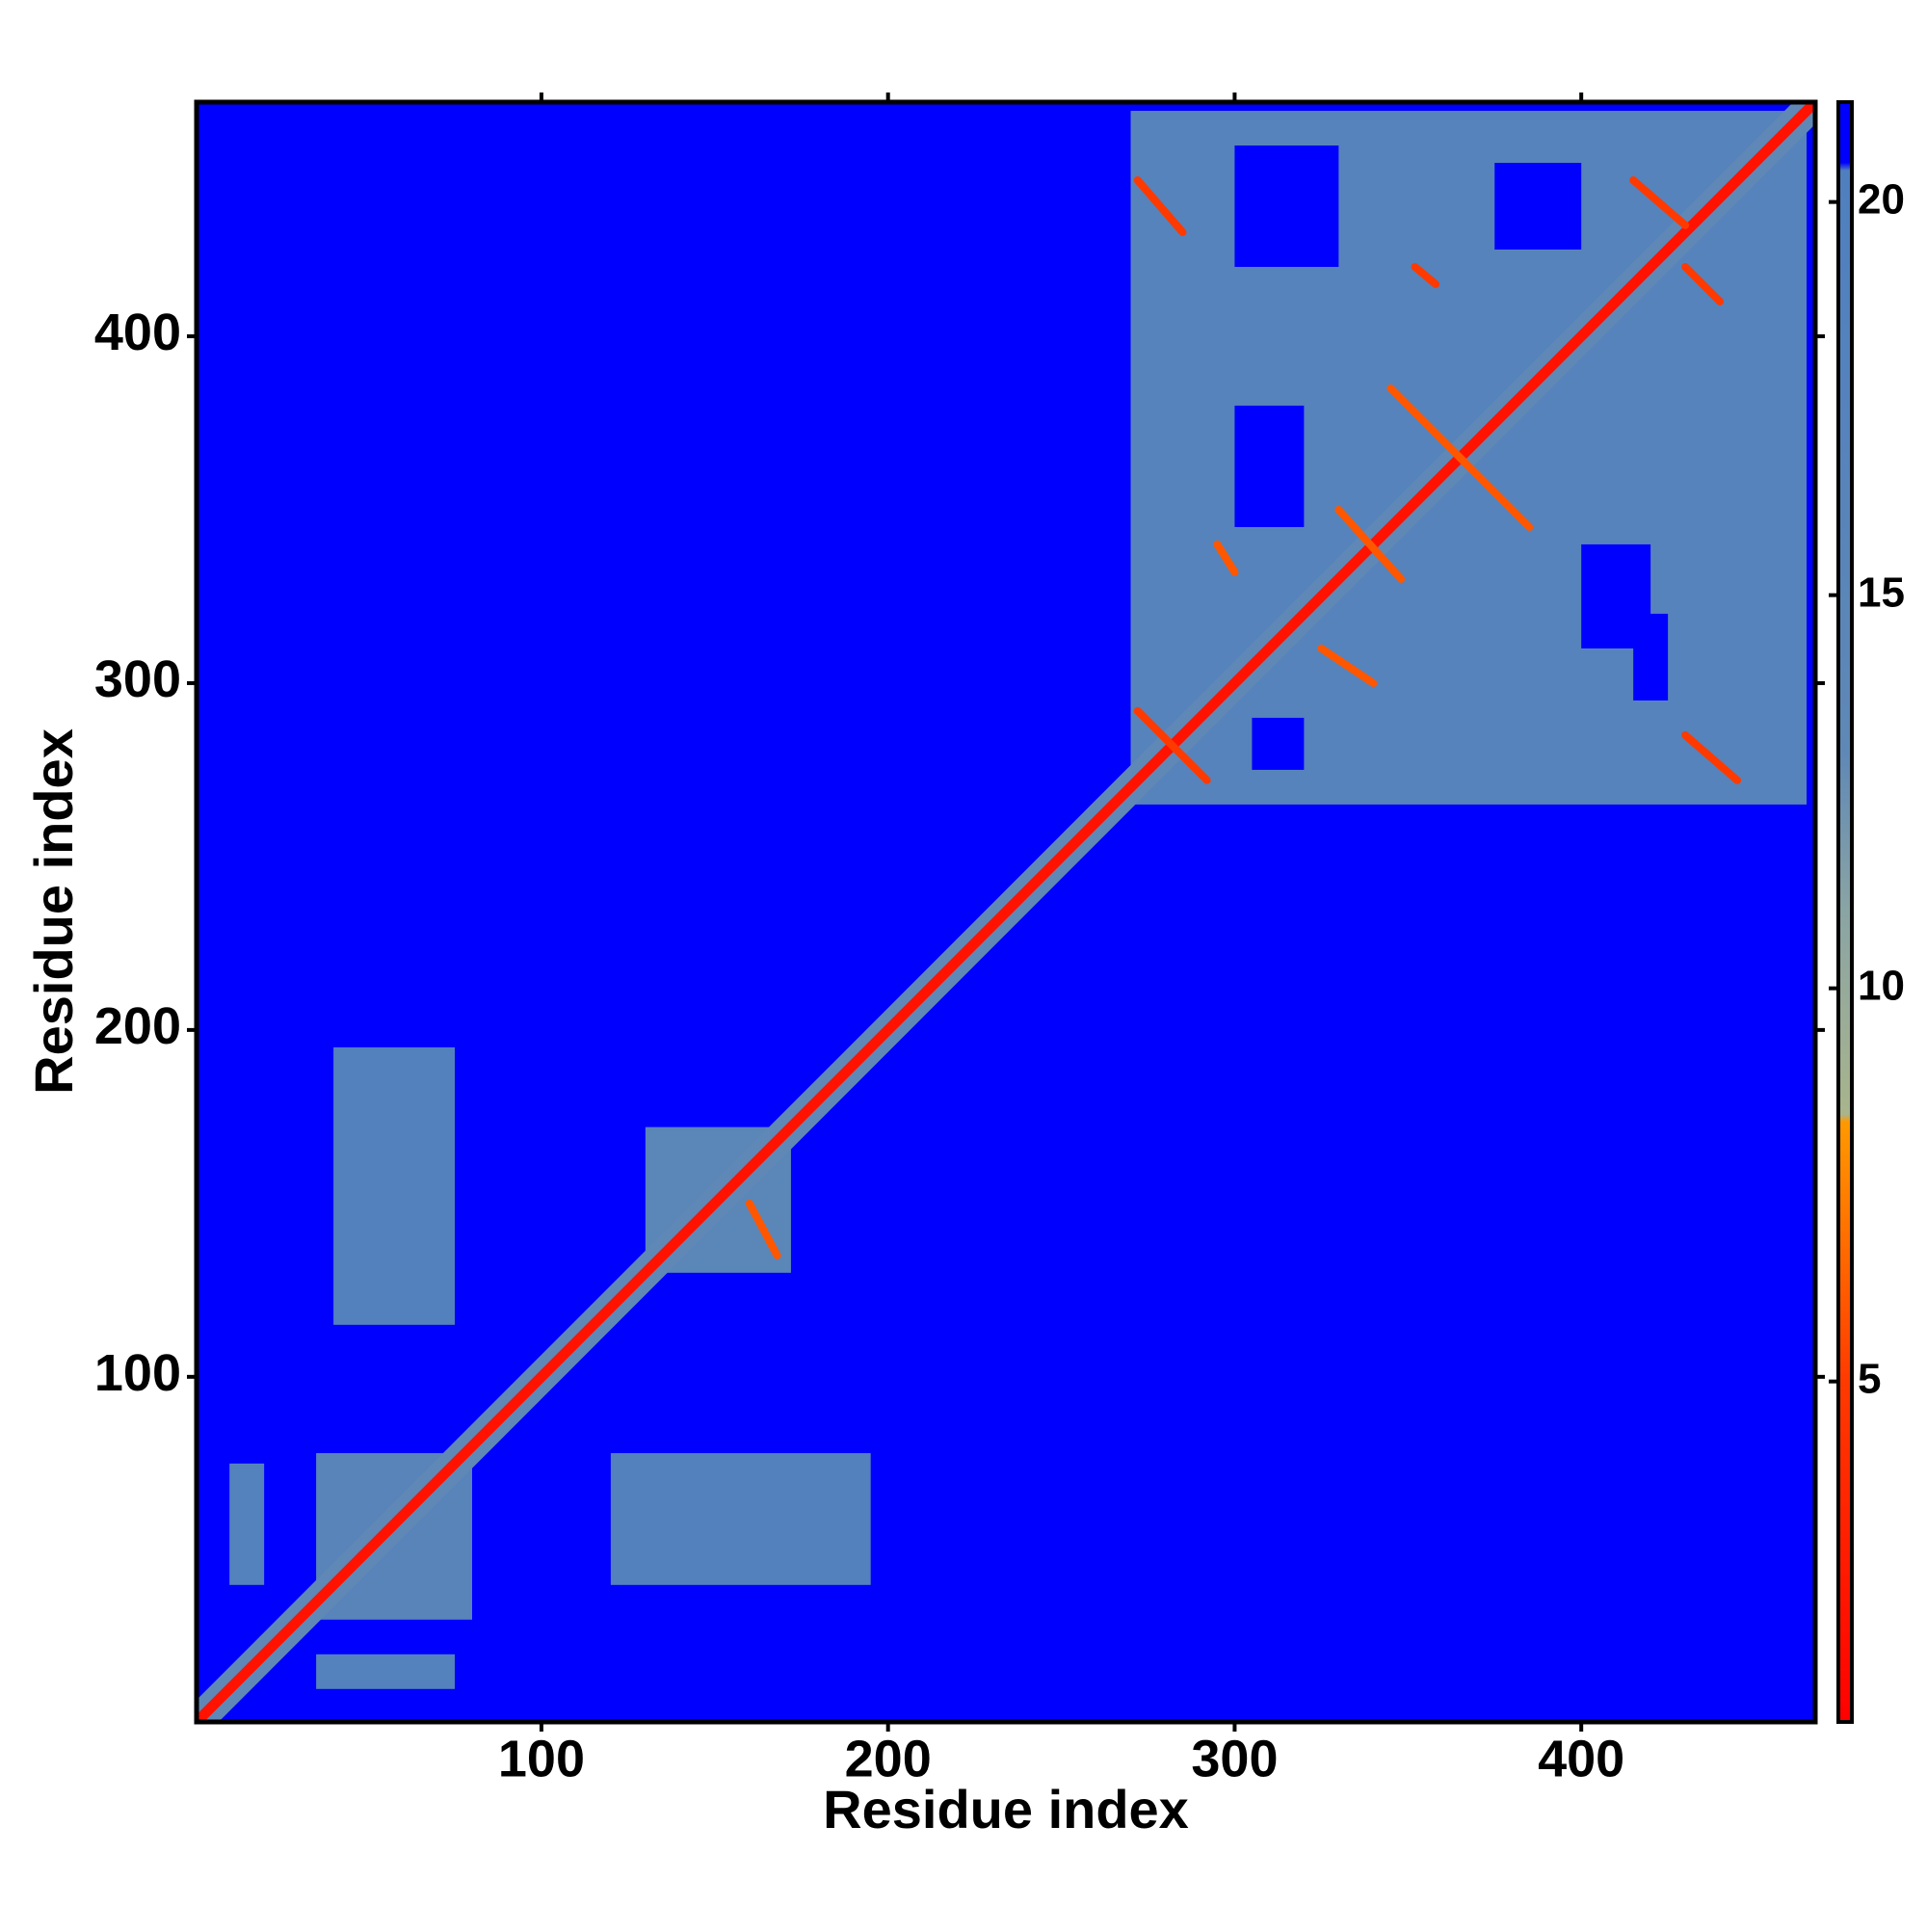 Image resolution: width=1927 pixels, height=1932 pixels. What do you see at coordinates (137, 332) in the screenshot?
I see `y-tick-label: 400` at bounding box center [137, 332].